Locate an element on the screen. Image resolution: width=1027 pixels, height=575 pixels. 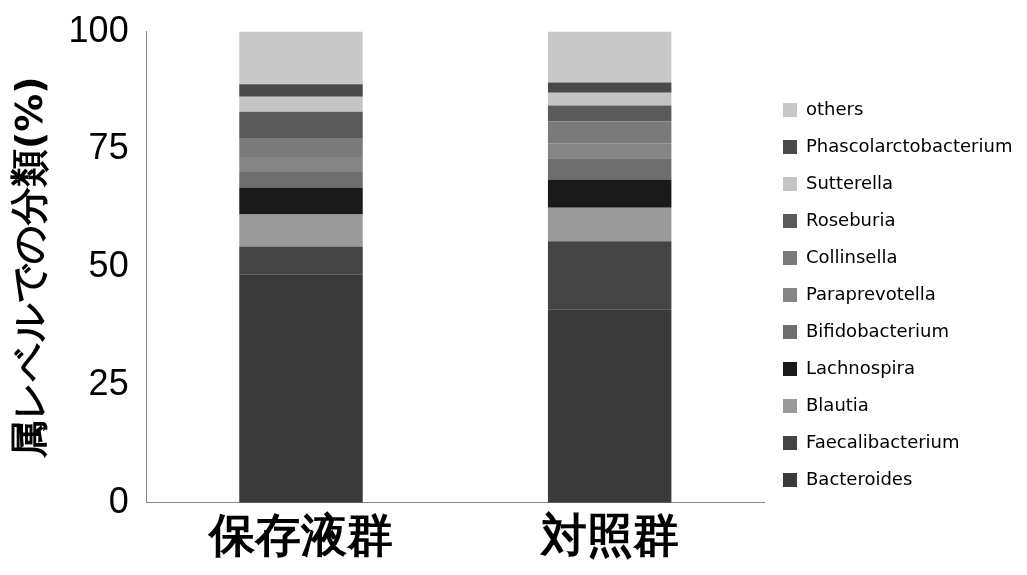
legend-label: Roseburia is located at coordinates (851, 219).